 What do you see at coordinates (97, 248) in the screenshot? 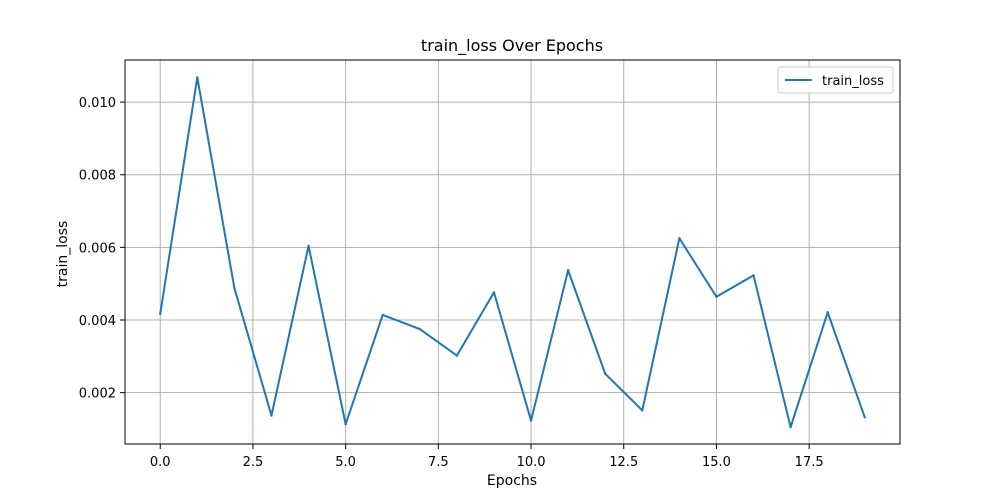
I see `y-tick-label: 0.006` at bounding box center [97, 248].